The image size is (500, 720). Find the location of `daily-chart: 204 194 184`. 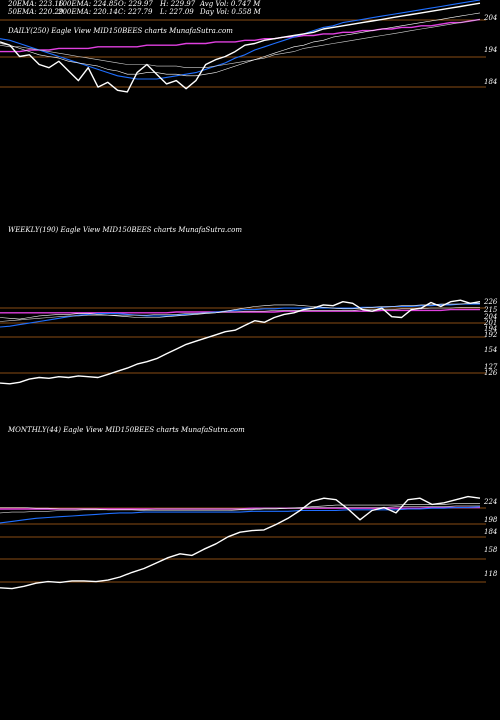

daily-chart: 204 194 184 is located at coordinates (248, 46).